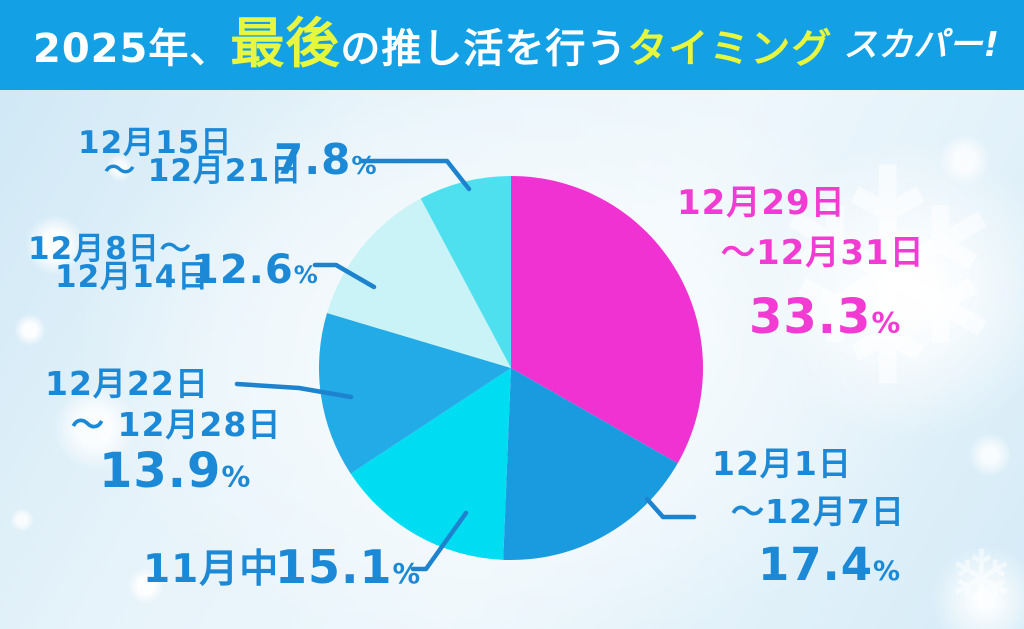 Image resolution: width=1024 pixels, height=629 pixels. I want to click on callout-date-line: 〜 12月21日, so click(203, 171).